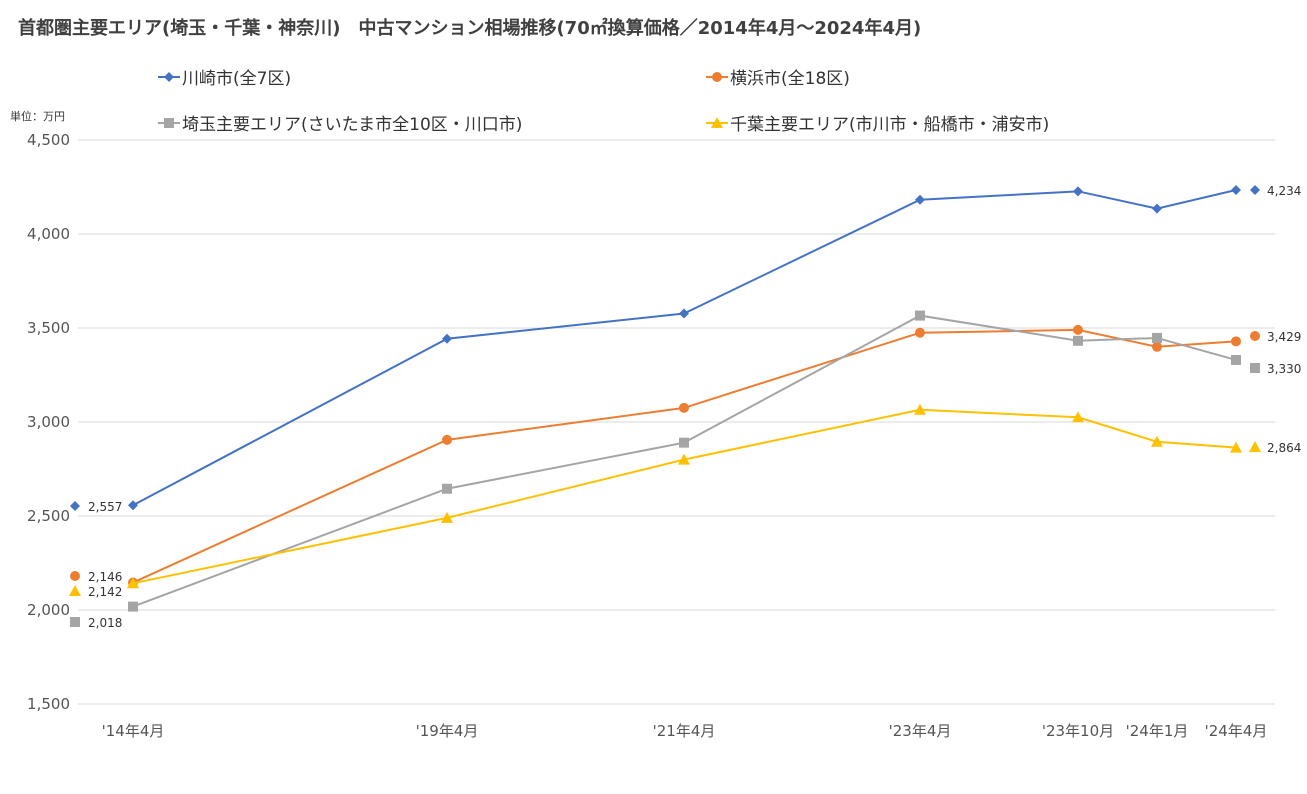  Describe the element at coordinates (169, 122) in the screenshot. I see `legend-marker-square-icon` at that location.